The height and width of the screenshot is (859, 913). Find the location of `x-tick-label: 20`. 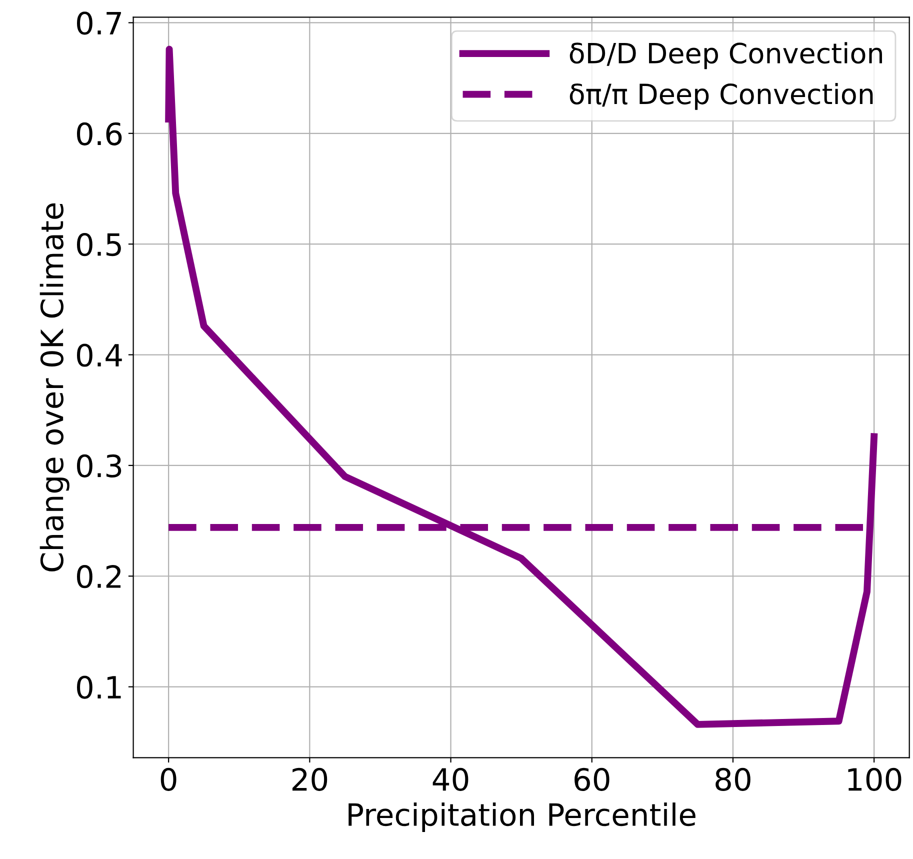

x-tick-label: 20 is located at coordinates (310, 780).